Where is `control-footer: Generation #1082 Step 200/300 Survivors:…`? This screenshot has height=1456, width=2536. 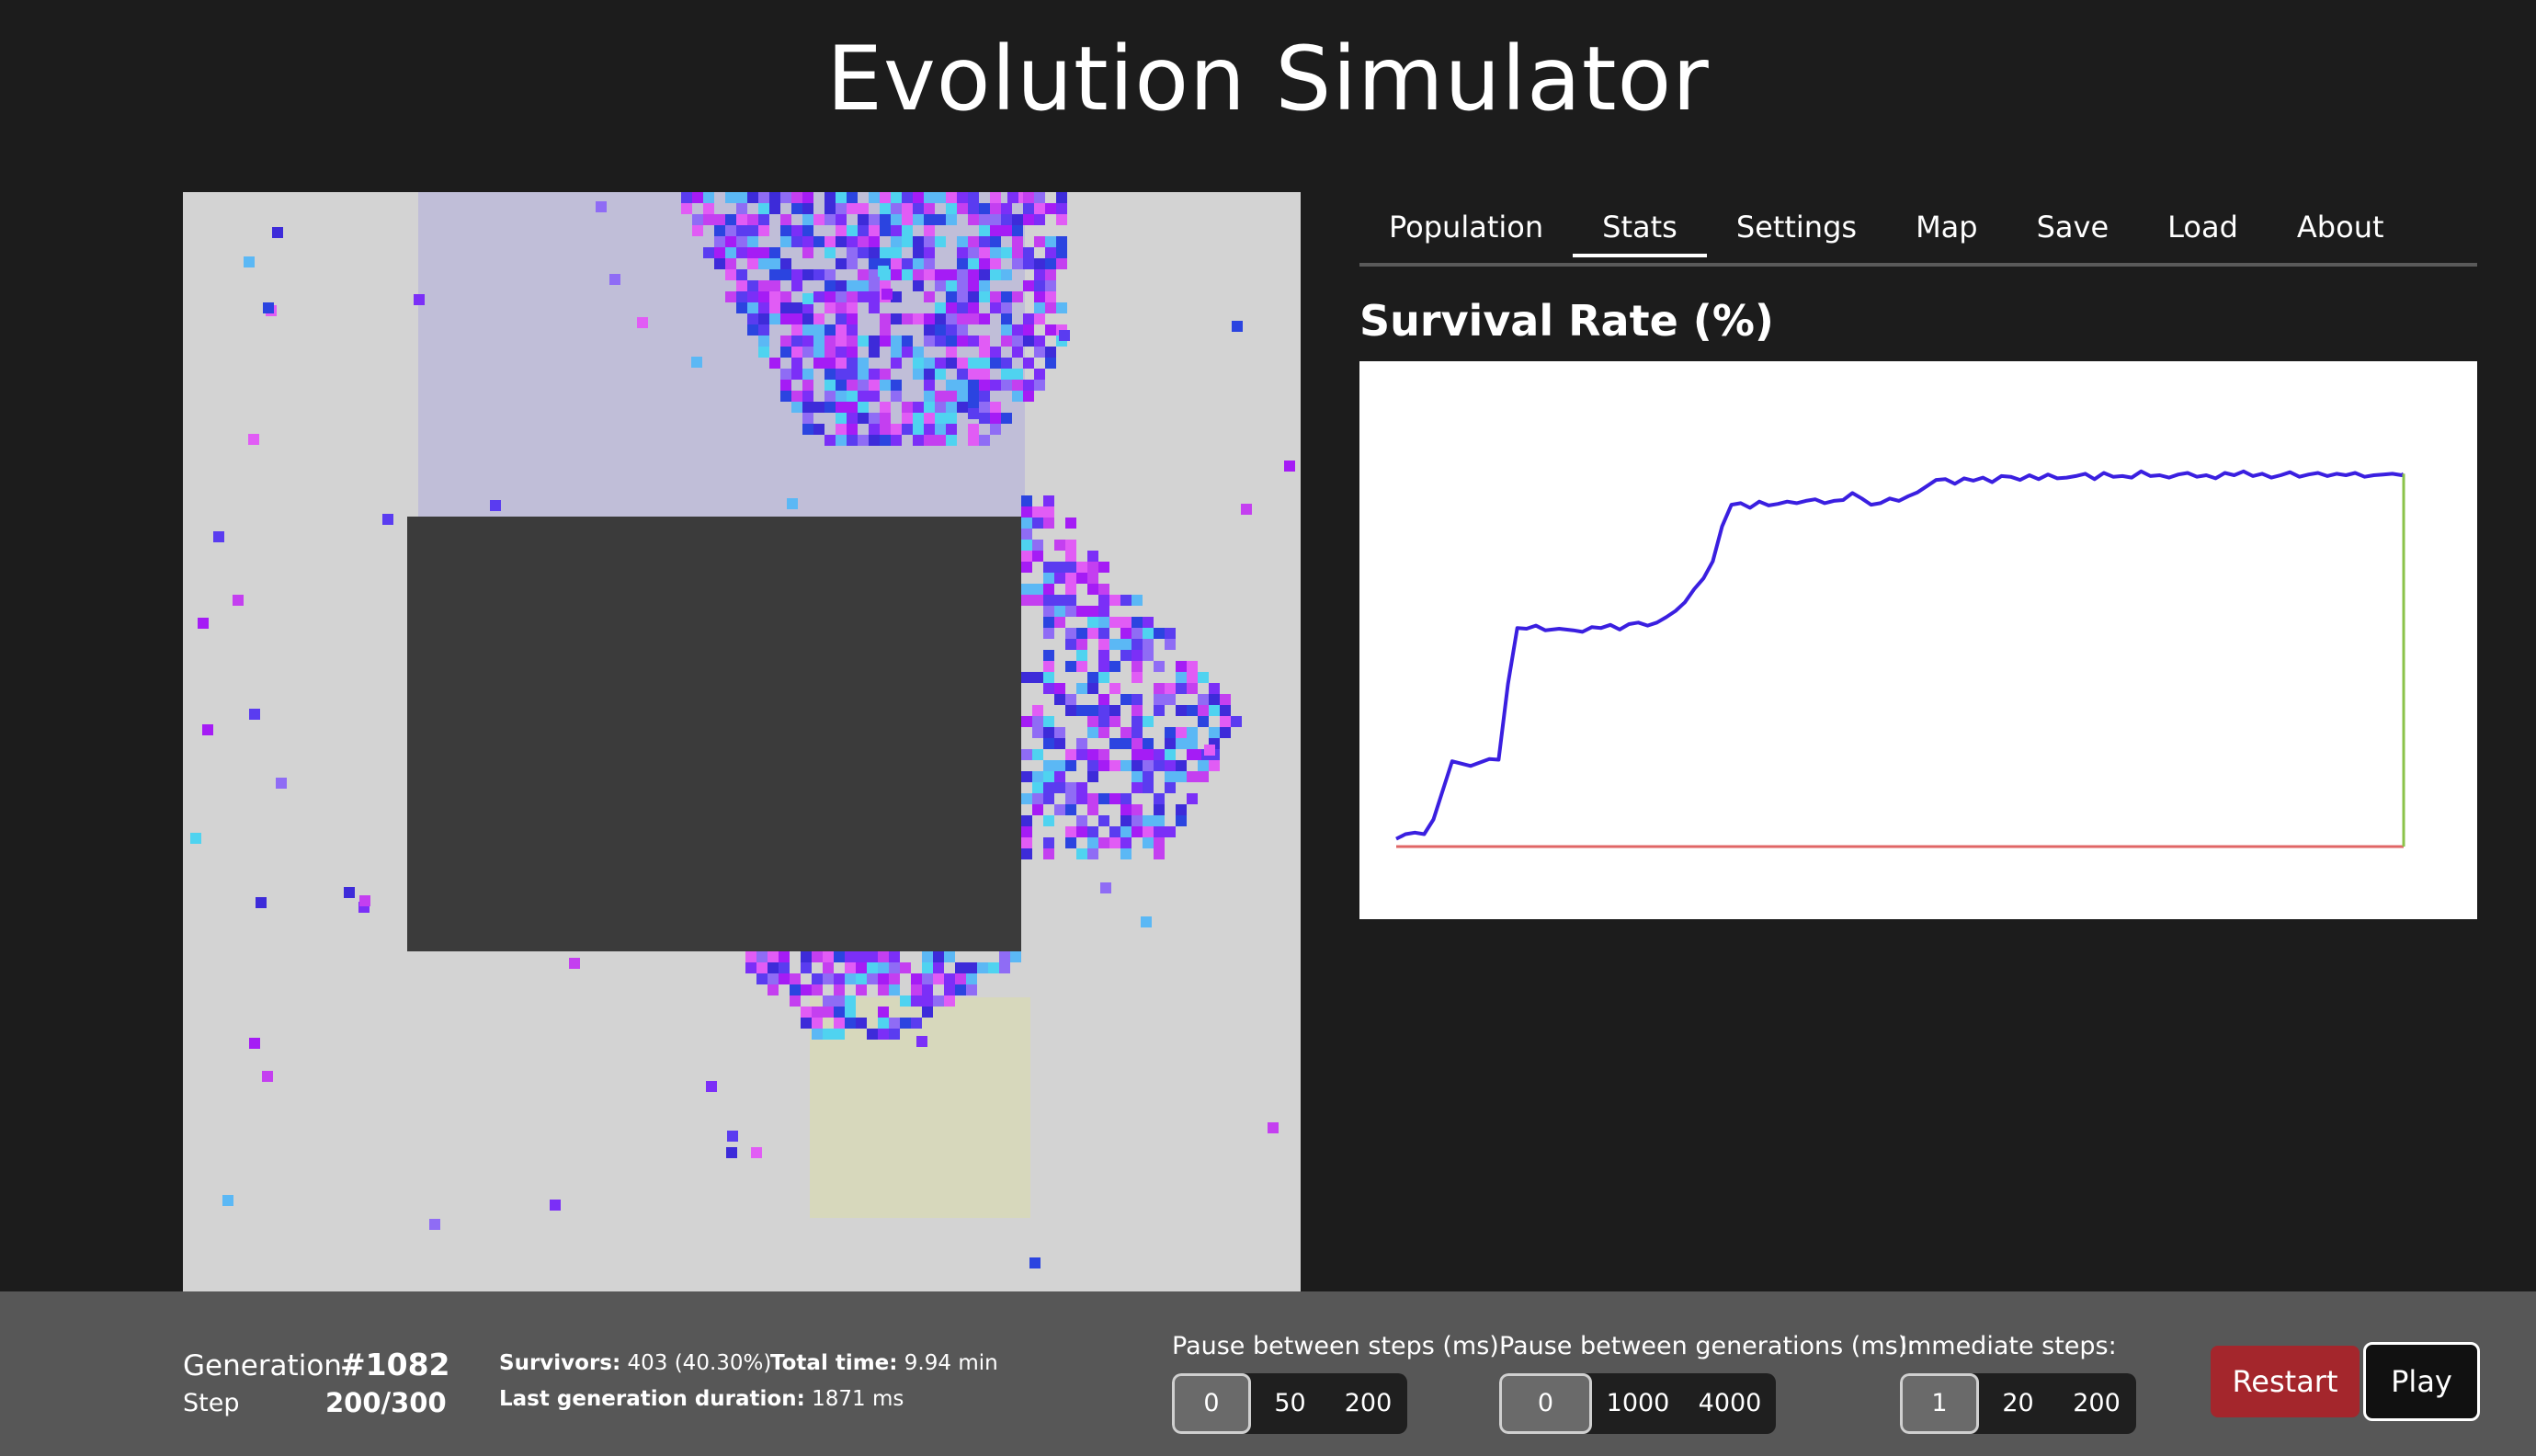
control-footer: Generation #1082 Step 200/300 Survivors:… is located at coordinates (1268, 1373).